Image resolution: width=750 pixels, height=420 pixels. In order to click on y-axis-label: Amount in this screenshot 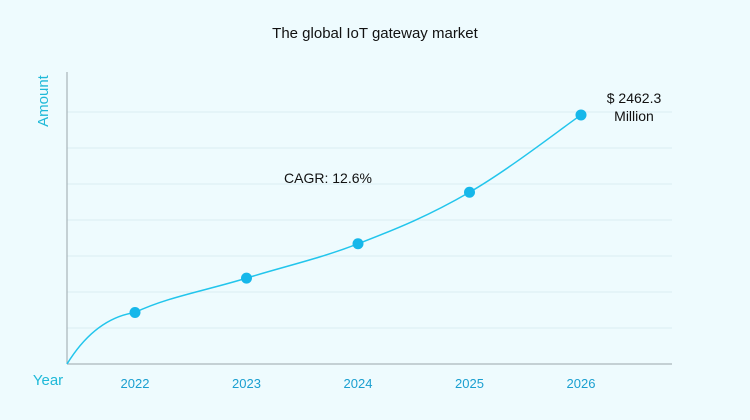, I will do `click(43, 100)`.